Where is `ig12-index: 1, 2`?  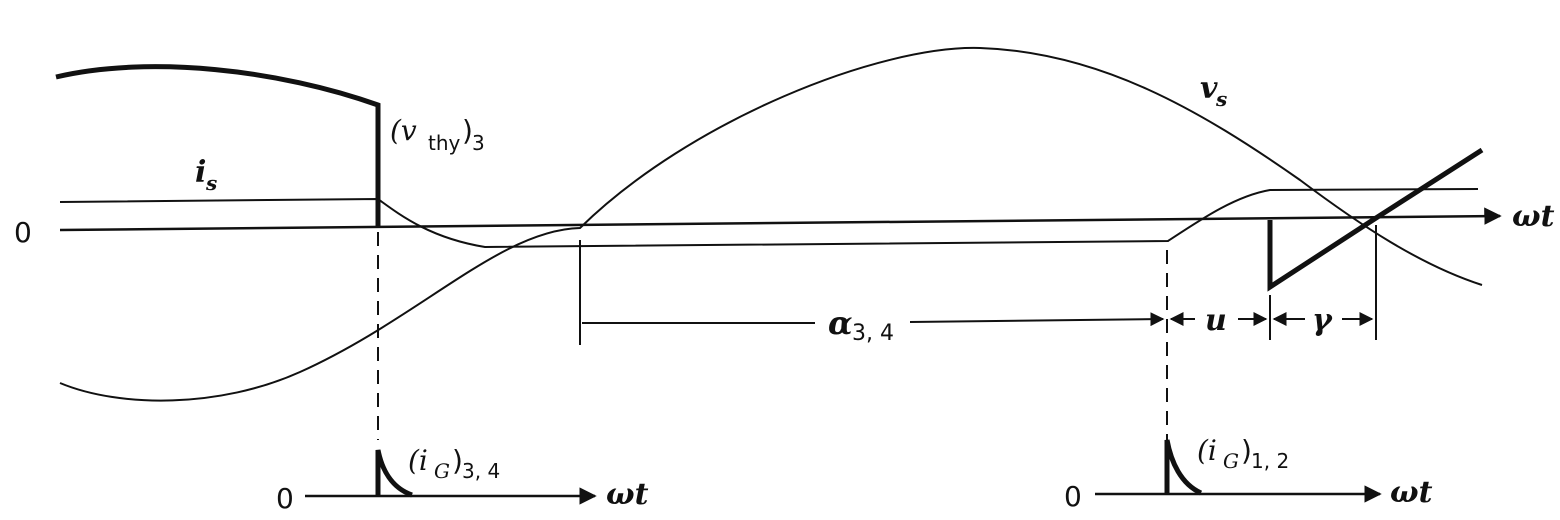
ig12-index: 1, 2 is located at coordinates (1270, 461).